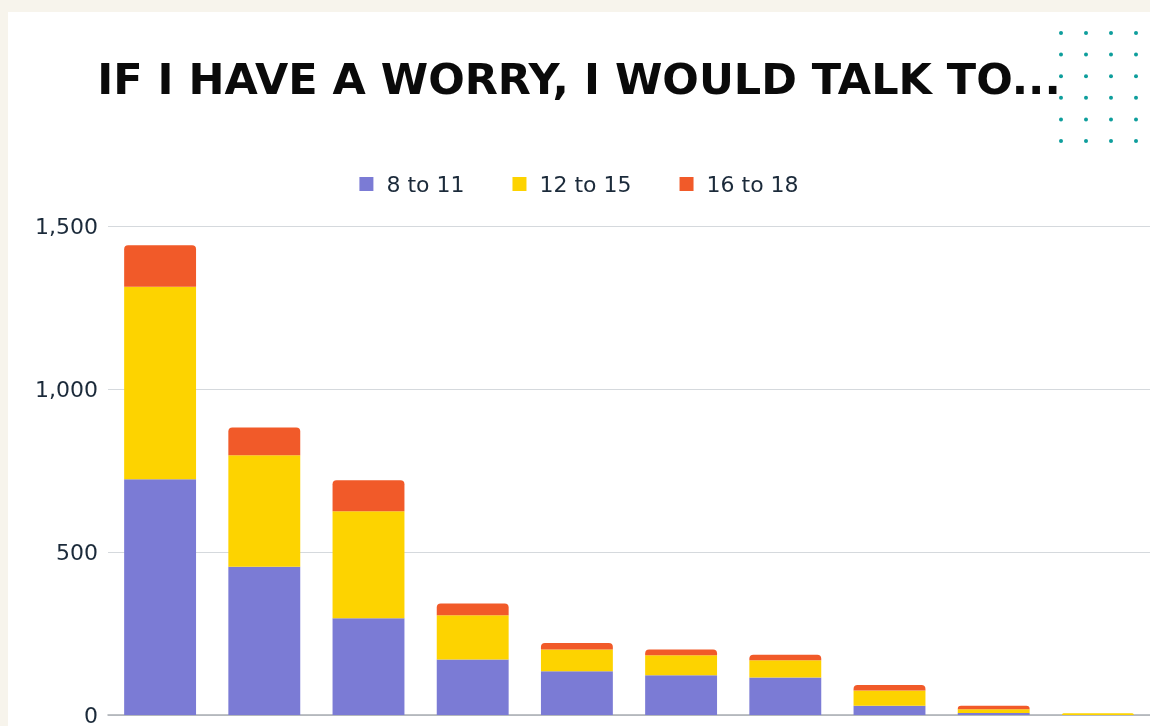 This screenshot has height=726, width=1150. What do you see at coordinates (752, 184) in the screenshot?
I see `legend-label: 16 to 18` at bounding box center [752, 184].